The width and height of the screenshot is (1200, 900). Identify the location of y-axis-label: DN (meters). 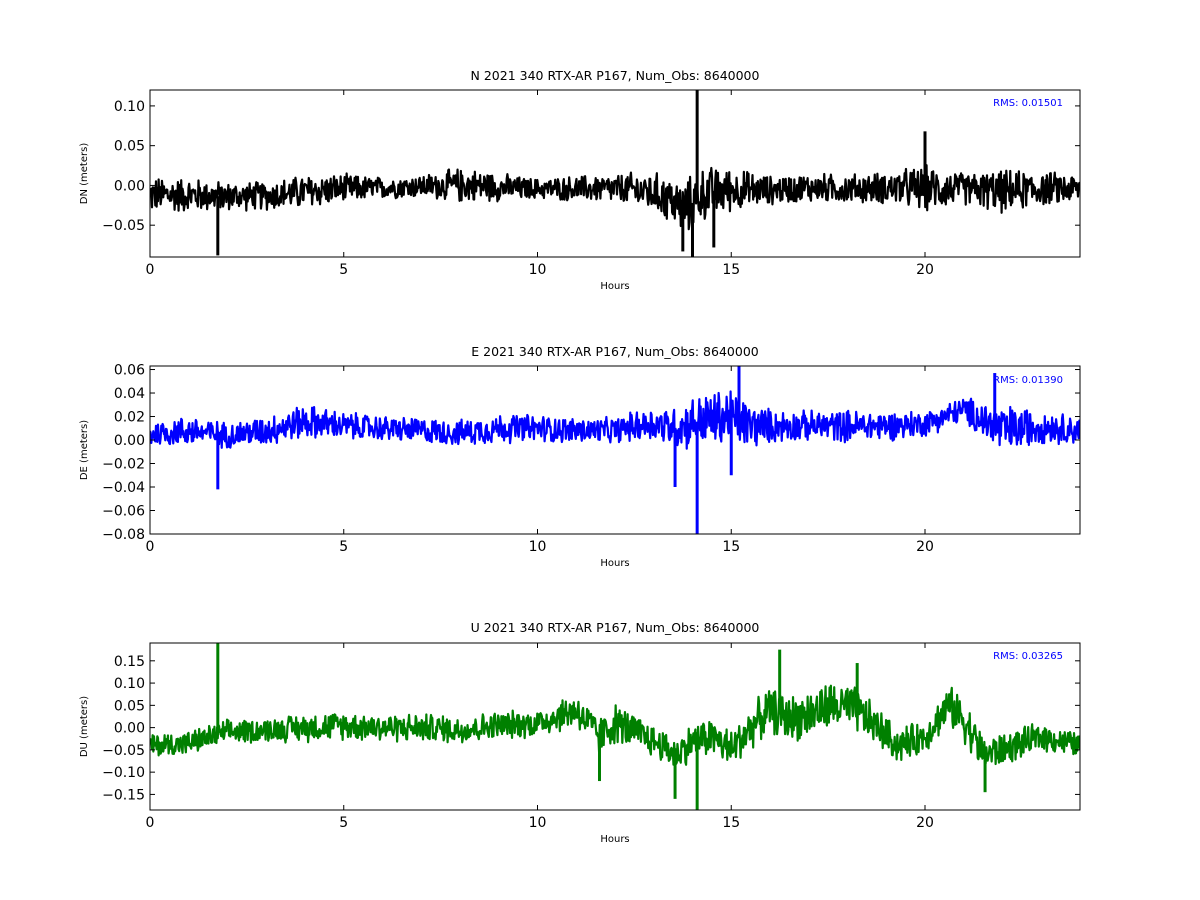
(84, 174).